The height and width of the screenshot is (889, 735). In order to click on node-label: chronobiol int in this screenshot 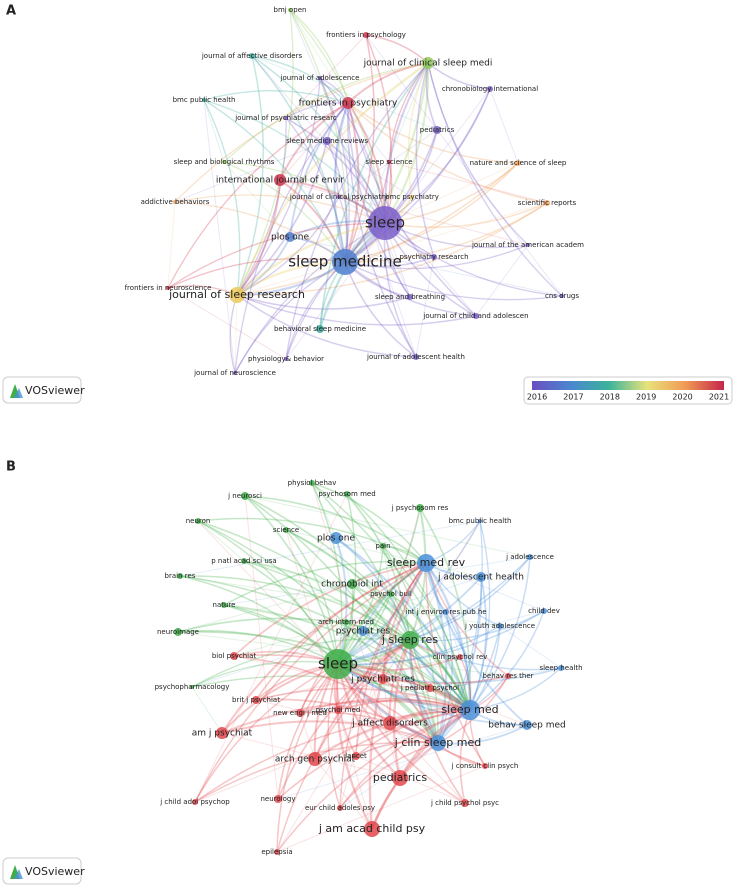, I will do `click(352, 585)`.